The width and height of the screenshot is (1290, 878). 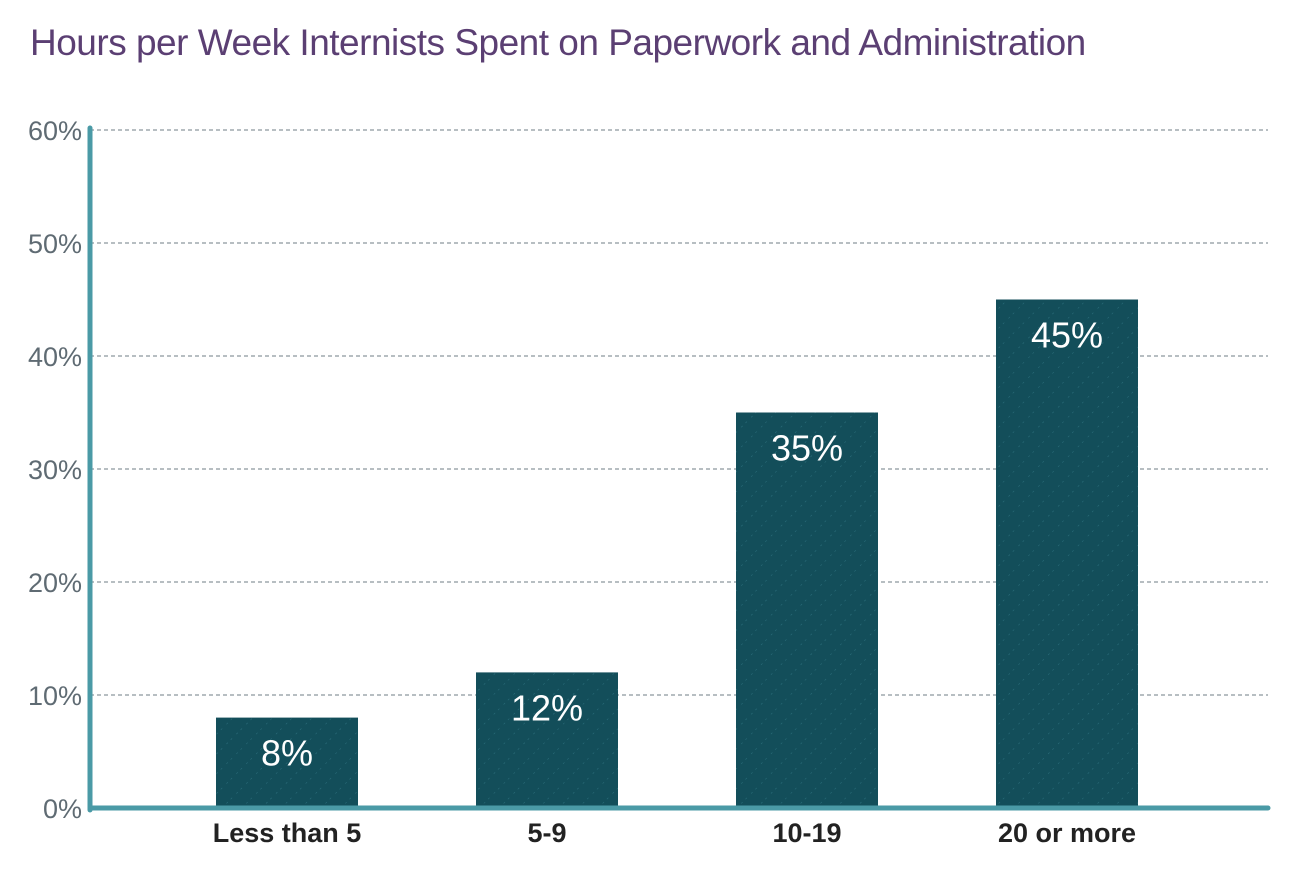 I want to click on y-axis-ticks: 0% 10% 20% 30% 40% 50% 60%, so click(x=55, y=470).